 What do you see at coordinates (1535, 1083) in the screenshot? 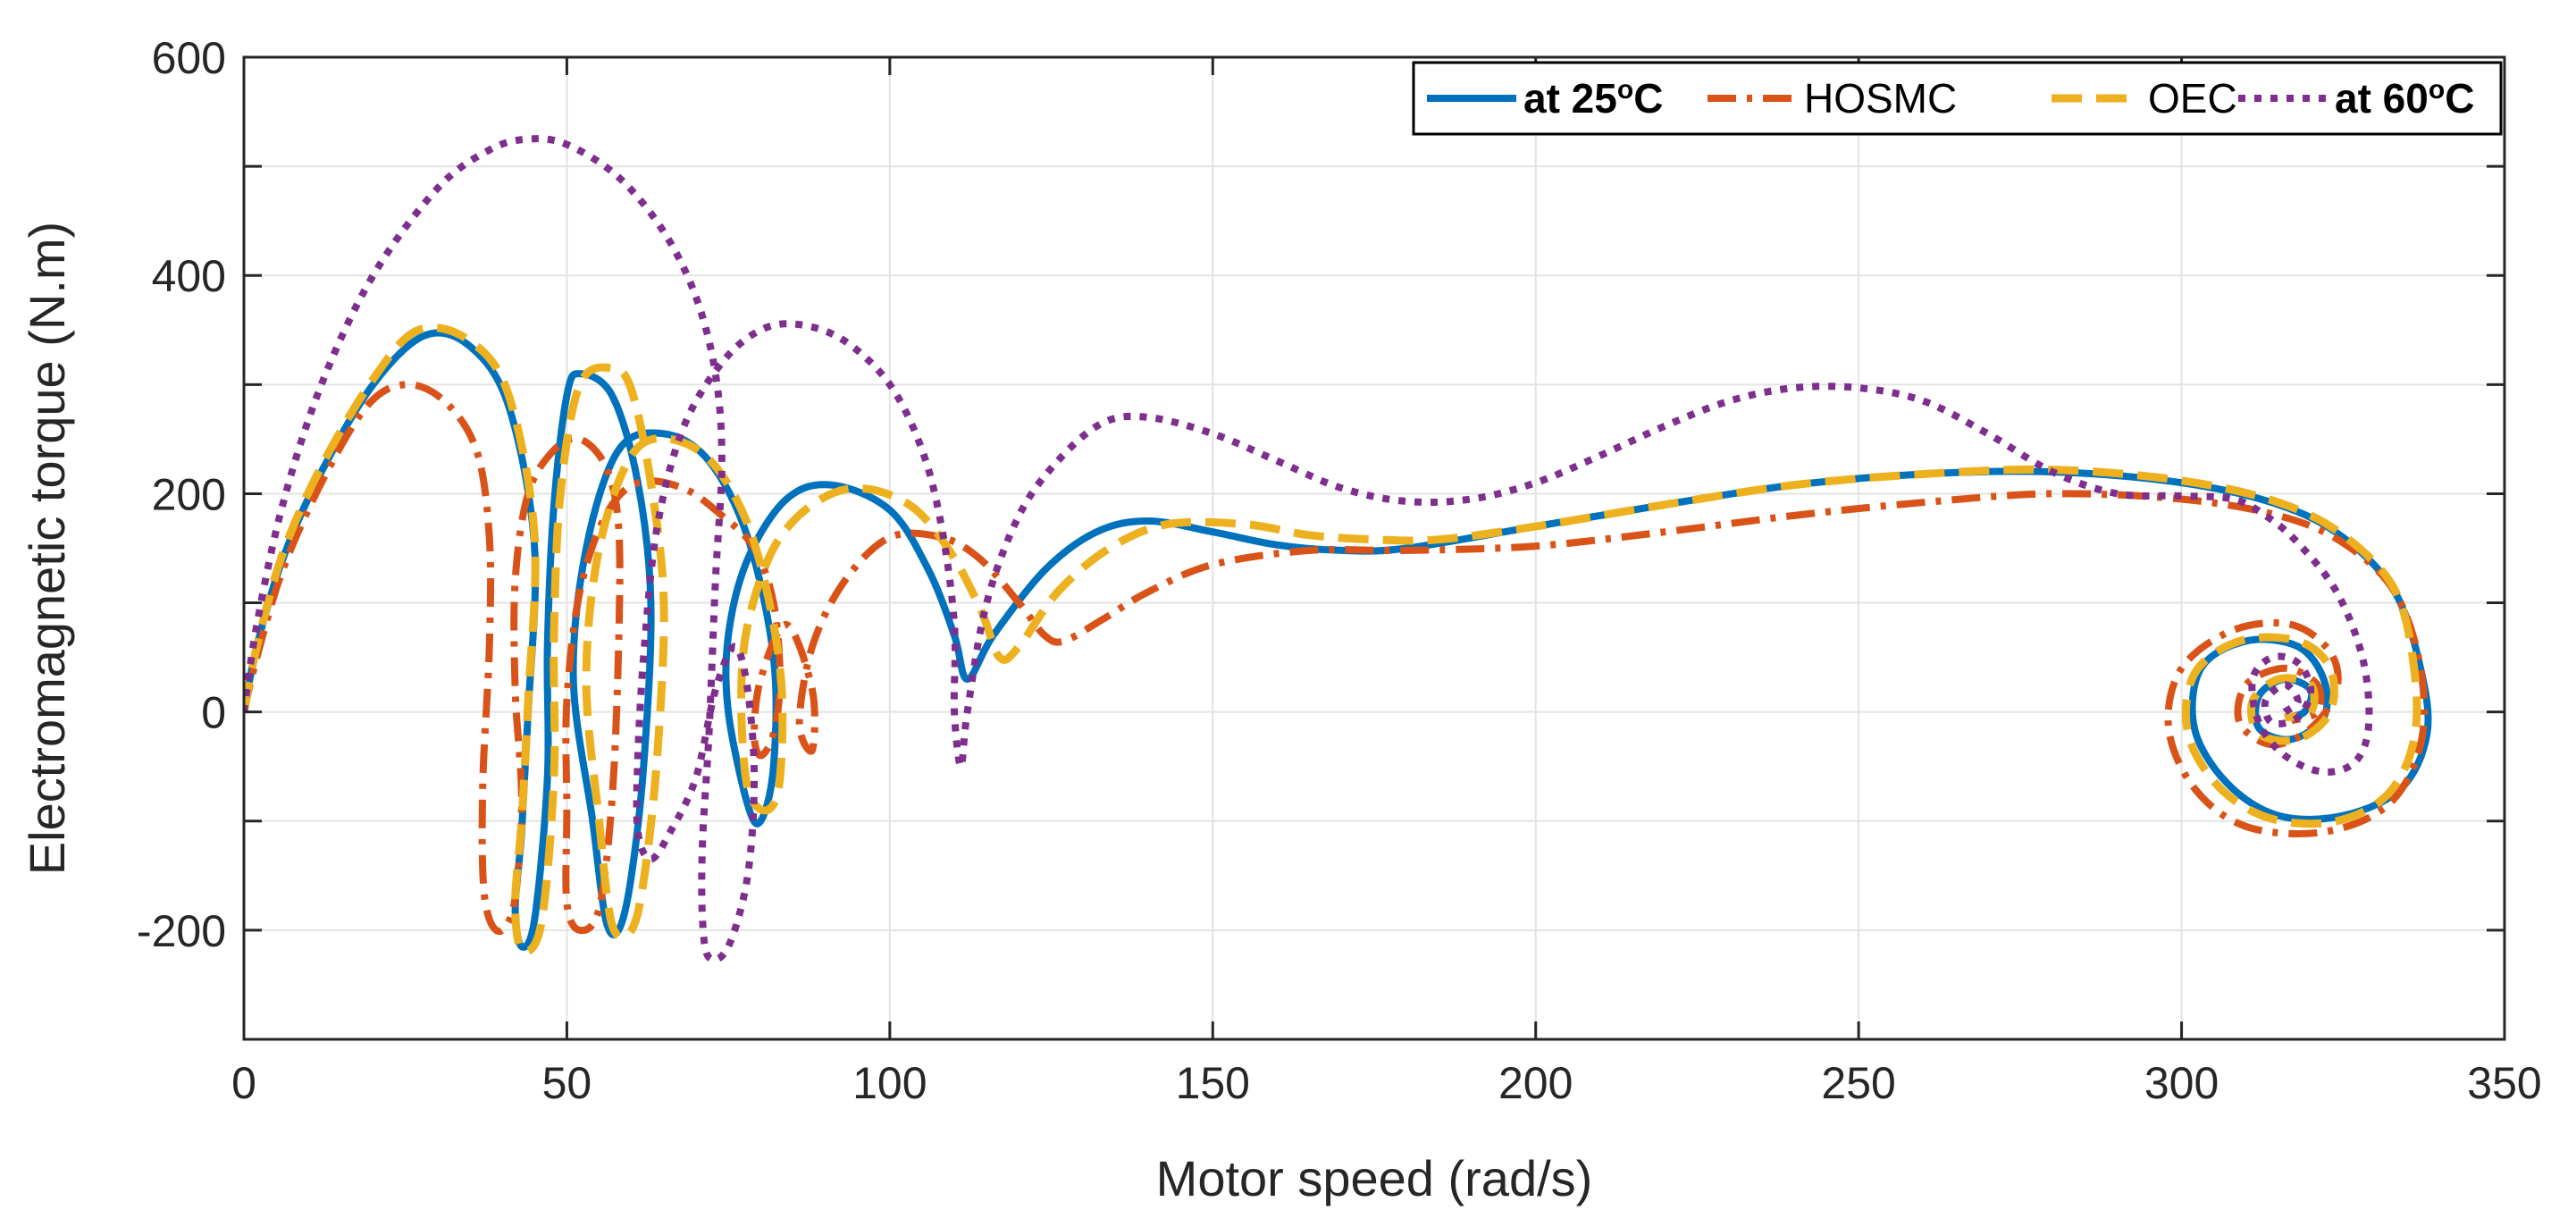
I see `x-tick-label: 200` at bounding box center [1535, 1083].